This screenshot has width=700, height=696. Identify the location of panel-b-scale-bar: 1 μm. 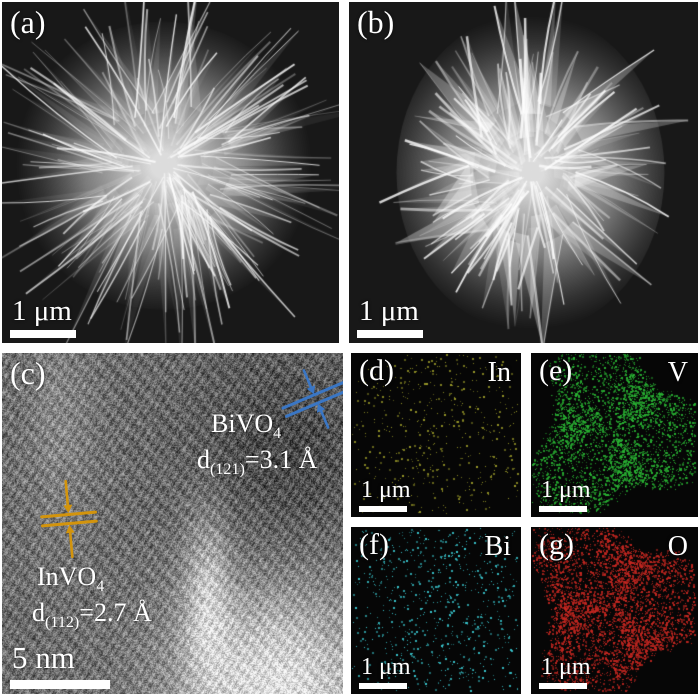
(390, 316).